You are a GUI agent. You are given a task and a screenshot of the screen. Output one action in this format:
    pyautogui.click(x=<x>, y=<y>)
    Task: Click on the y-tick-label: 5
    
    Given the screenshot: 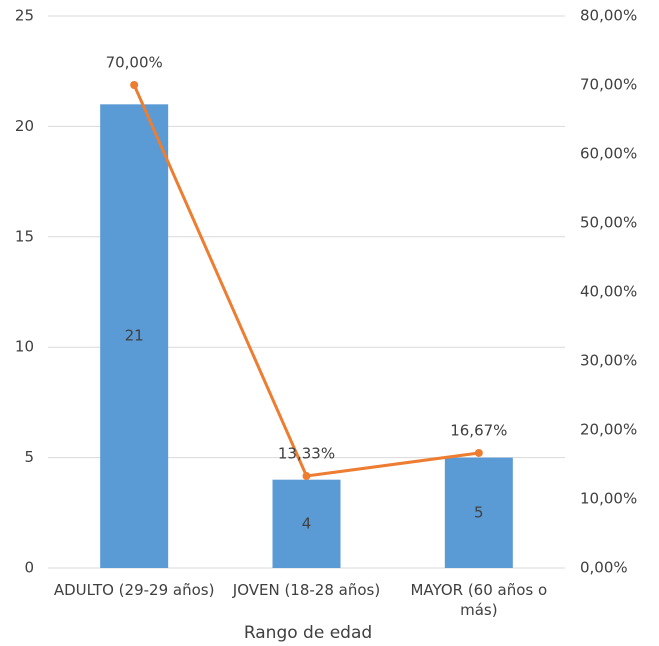 What is the action you would take?
    pyautogui.click(x=29, y=457)
    